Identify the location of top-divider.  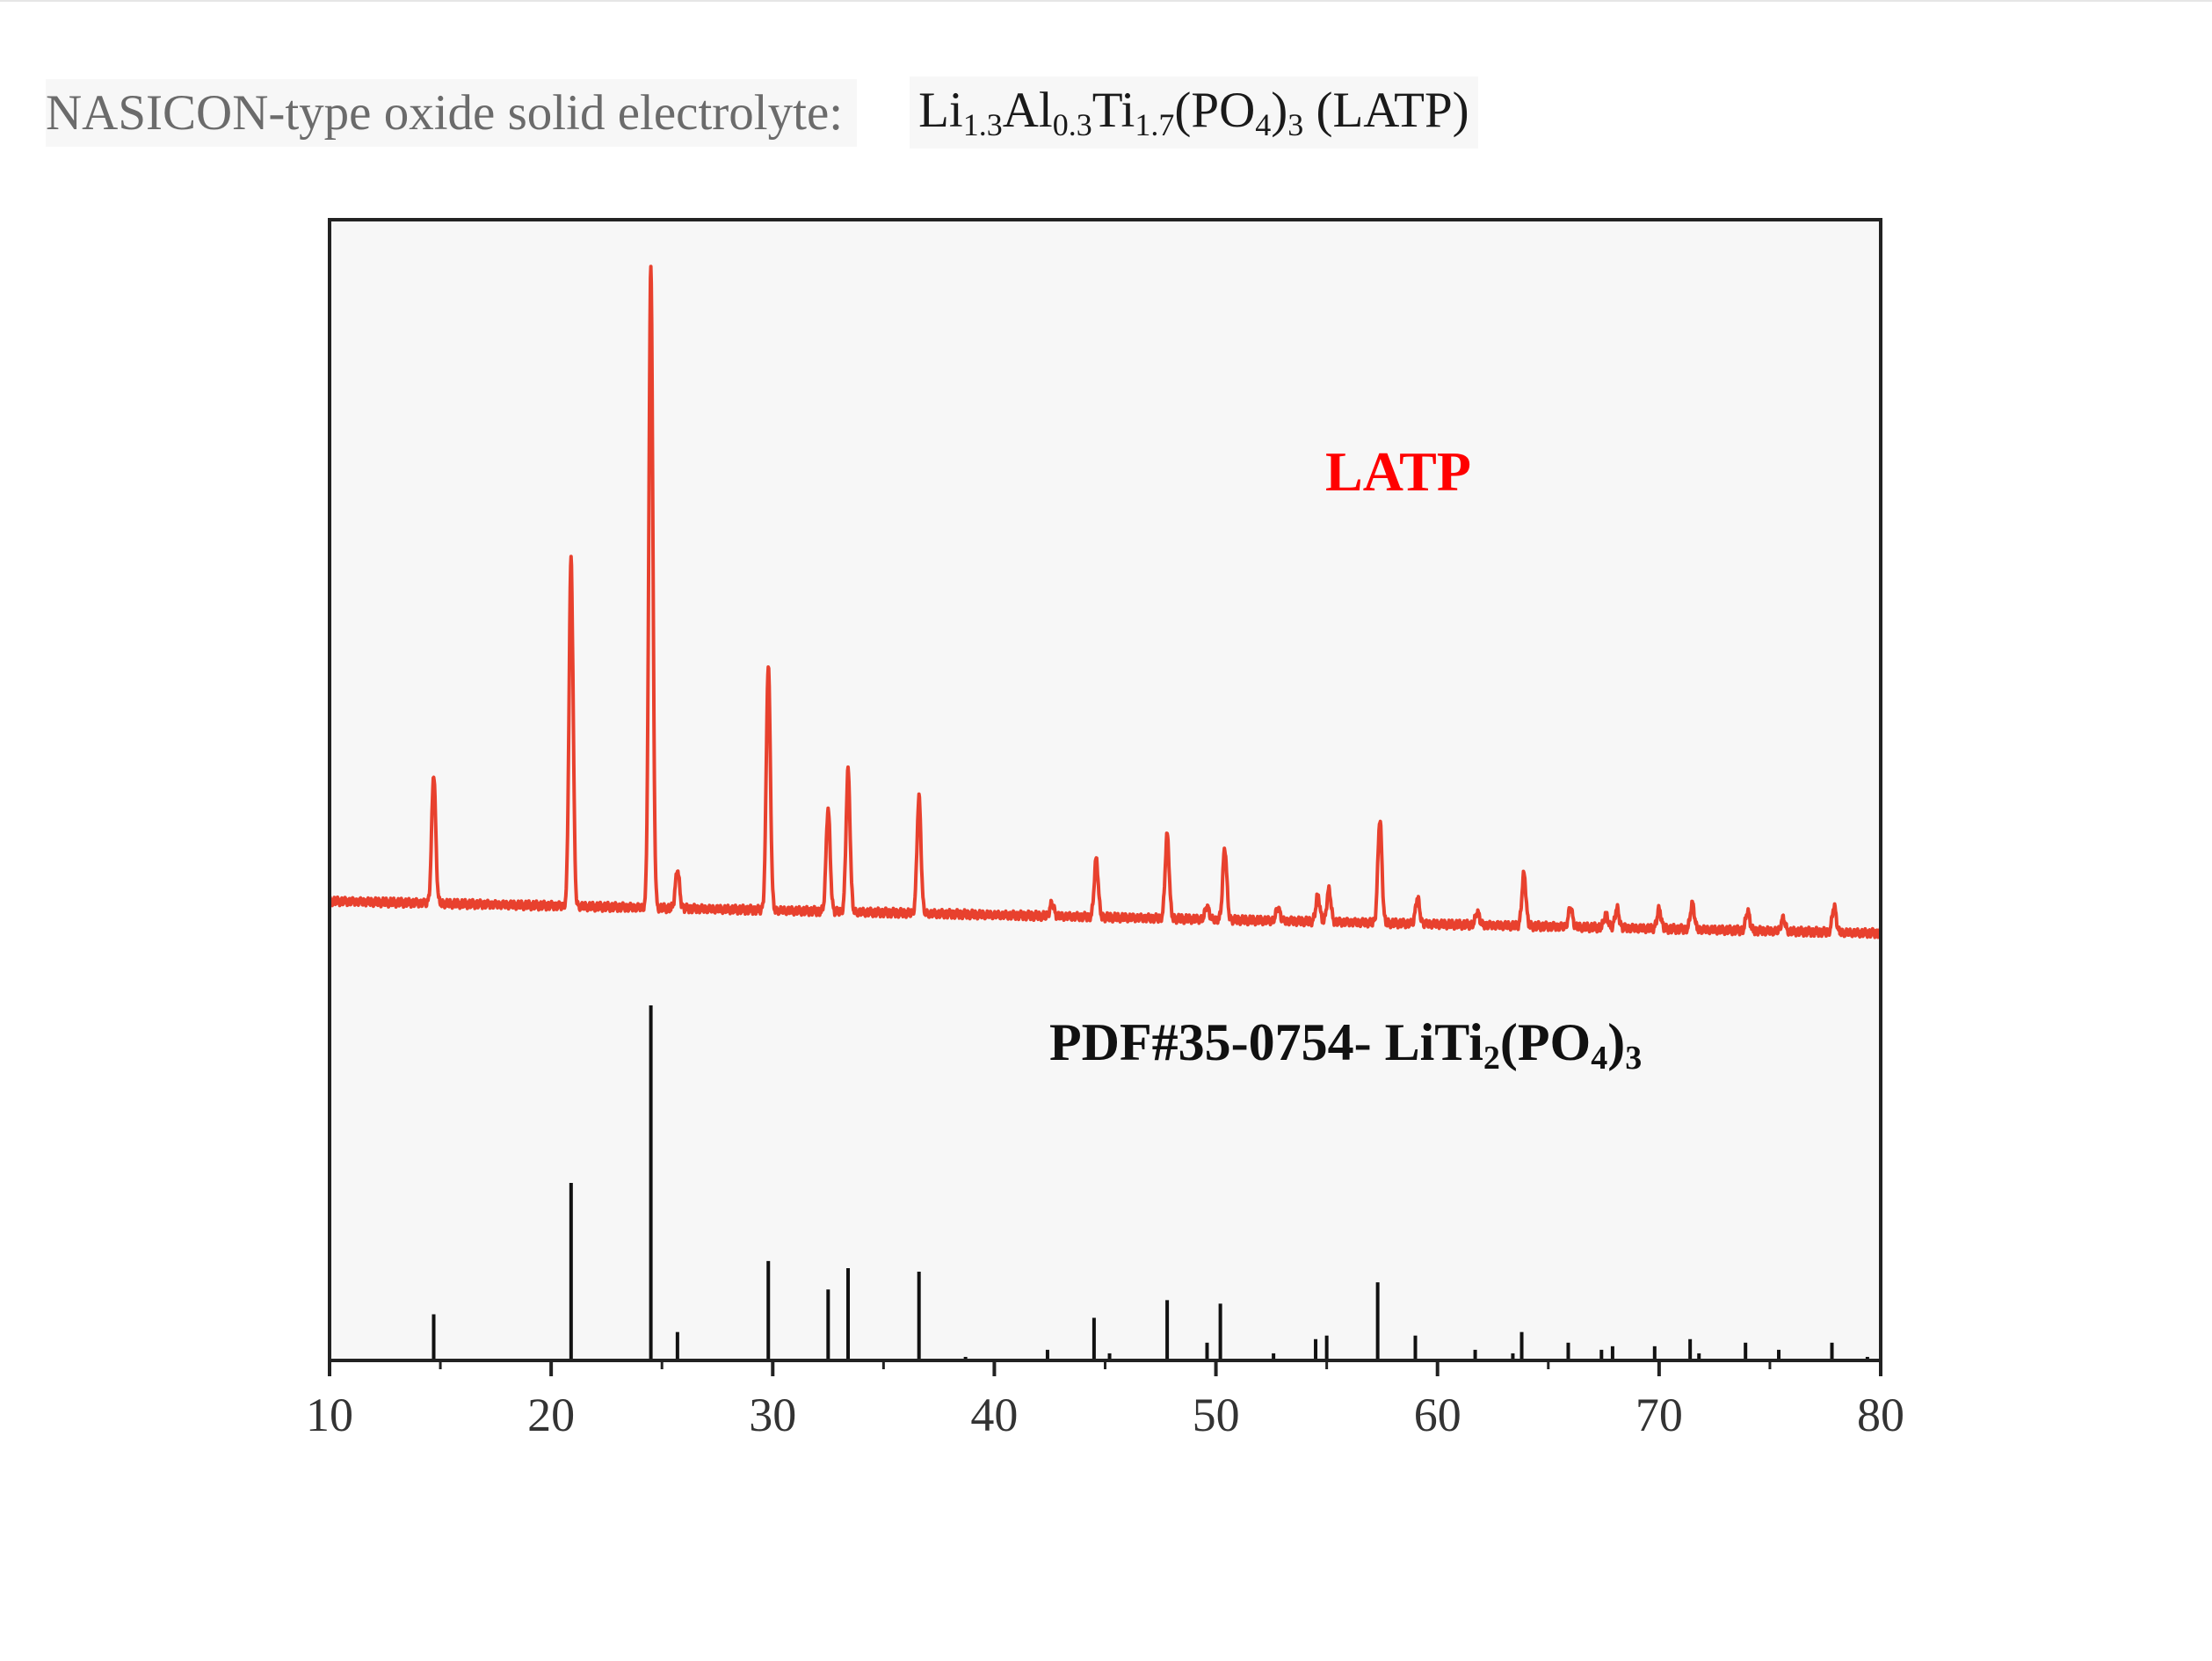
(1106, 1).